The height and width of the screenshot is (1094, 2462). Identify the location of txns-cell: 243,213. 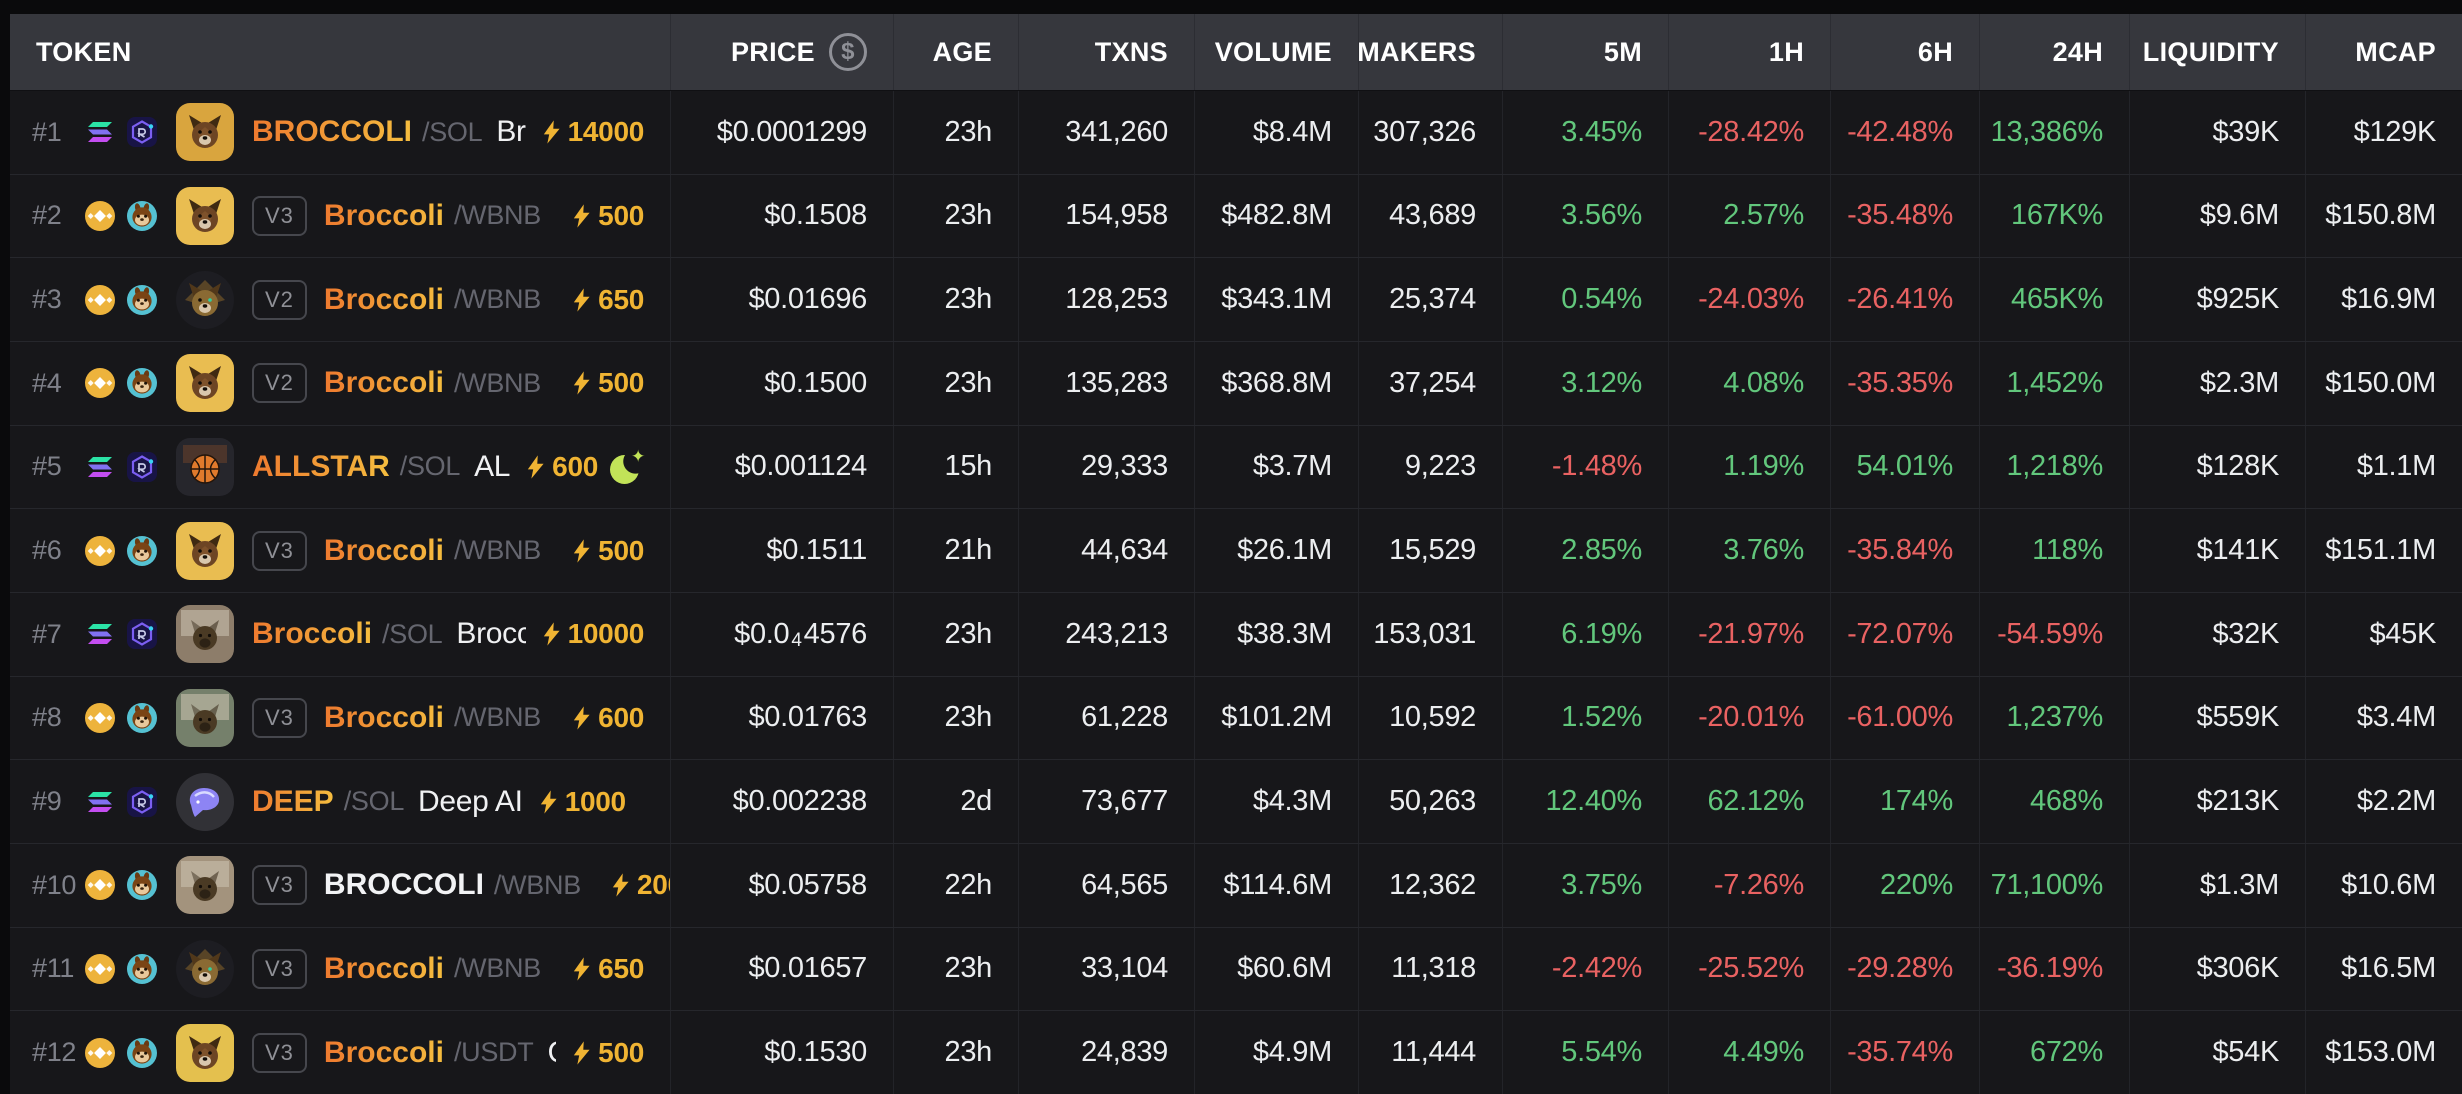
(1106, 634).